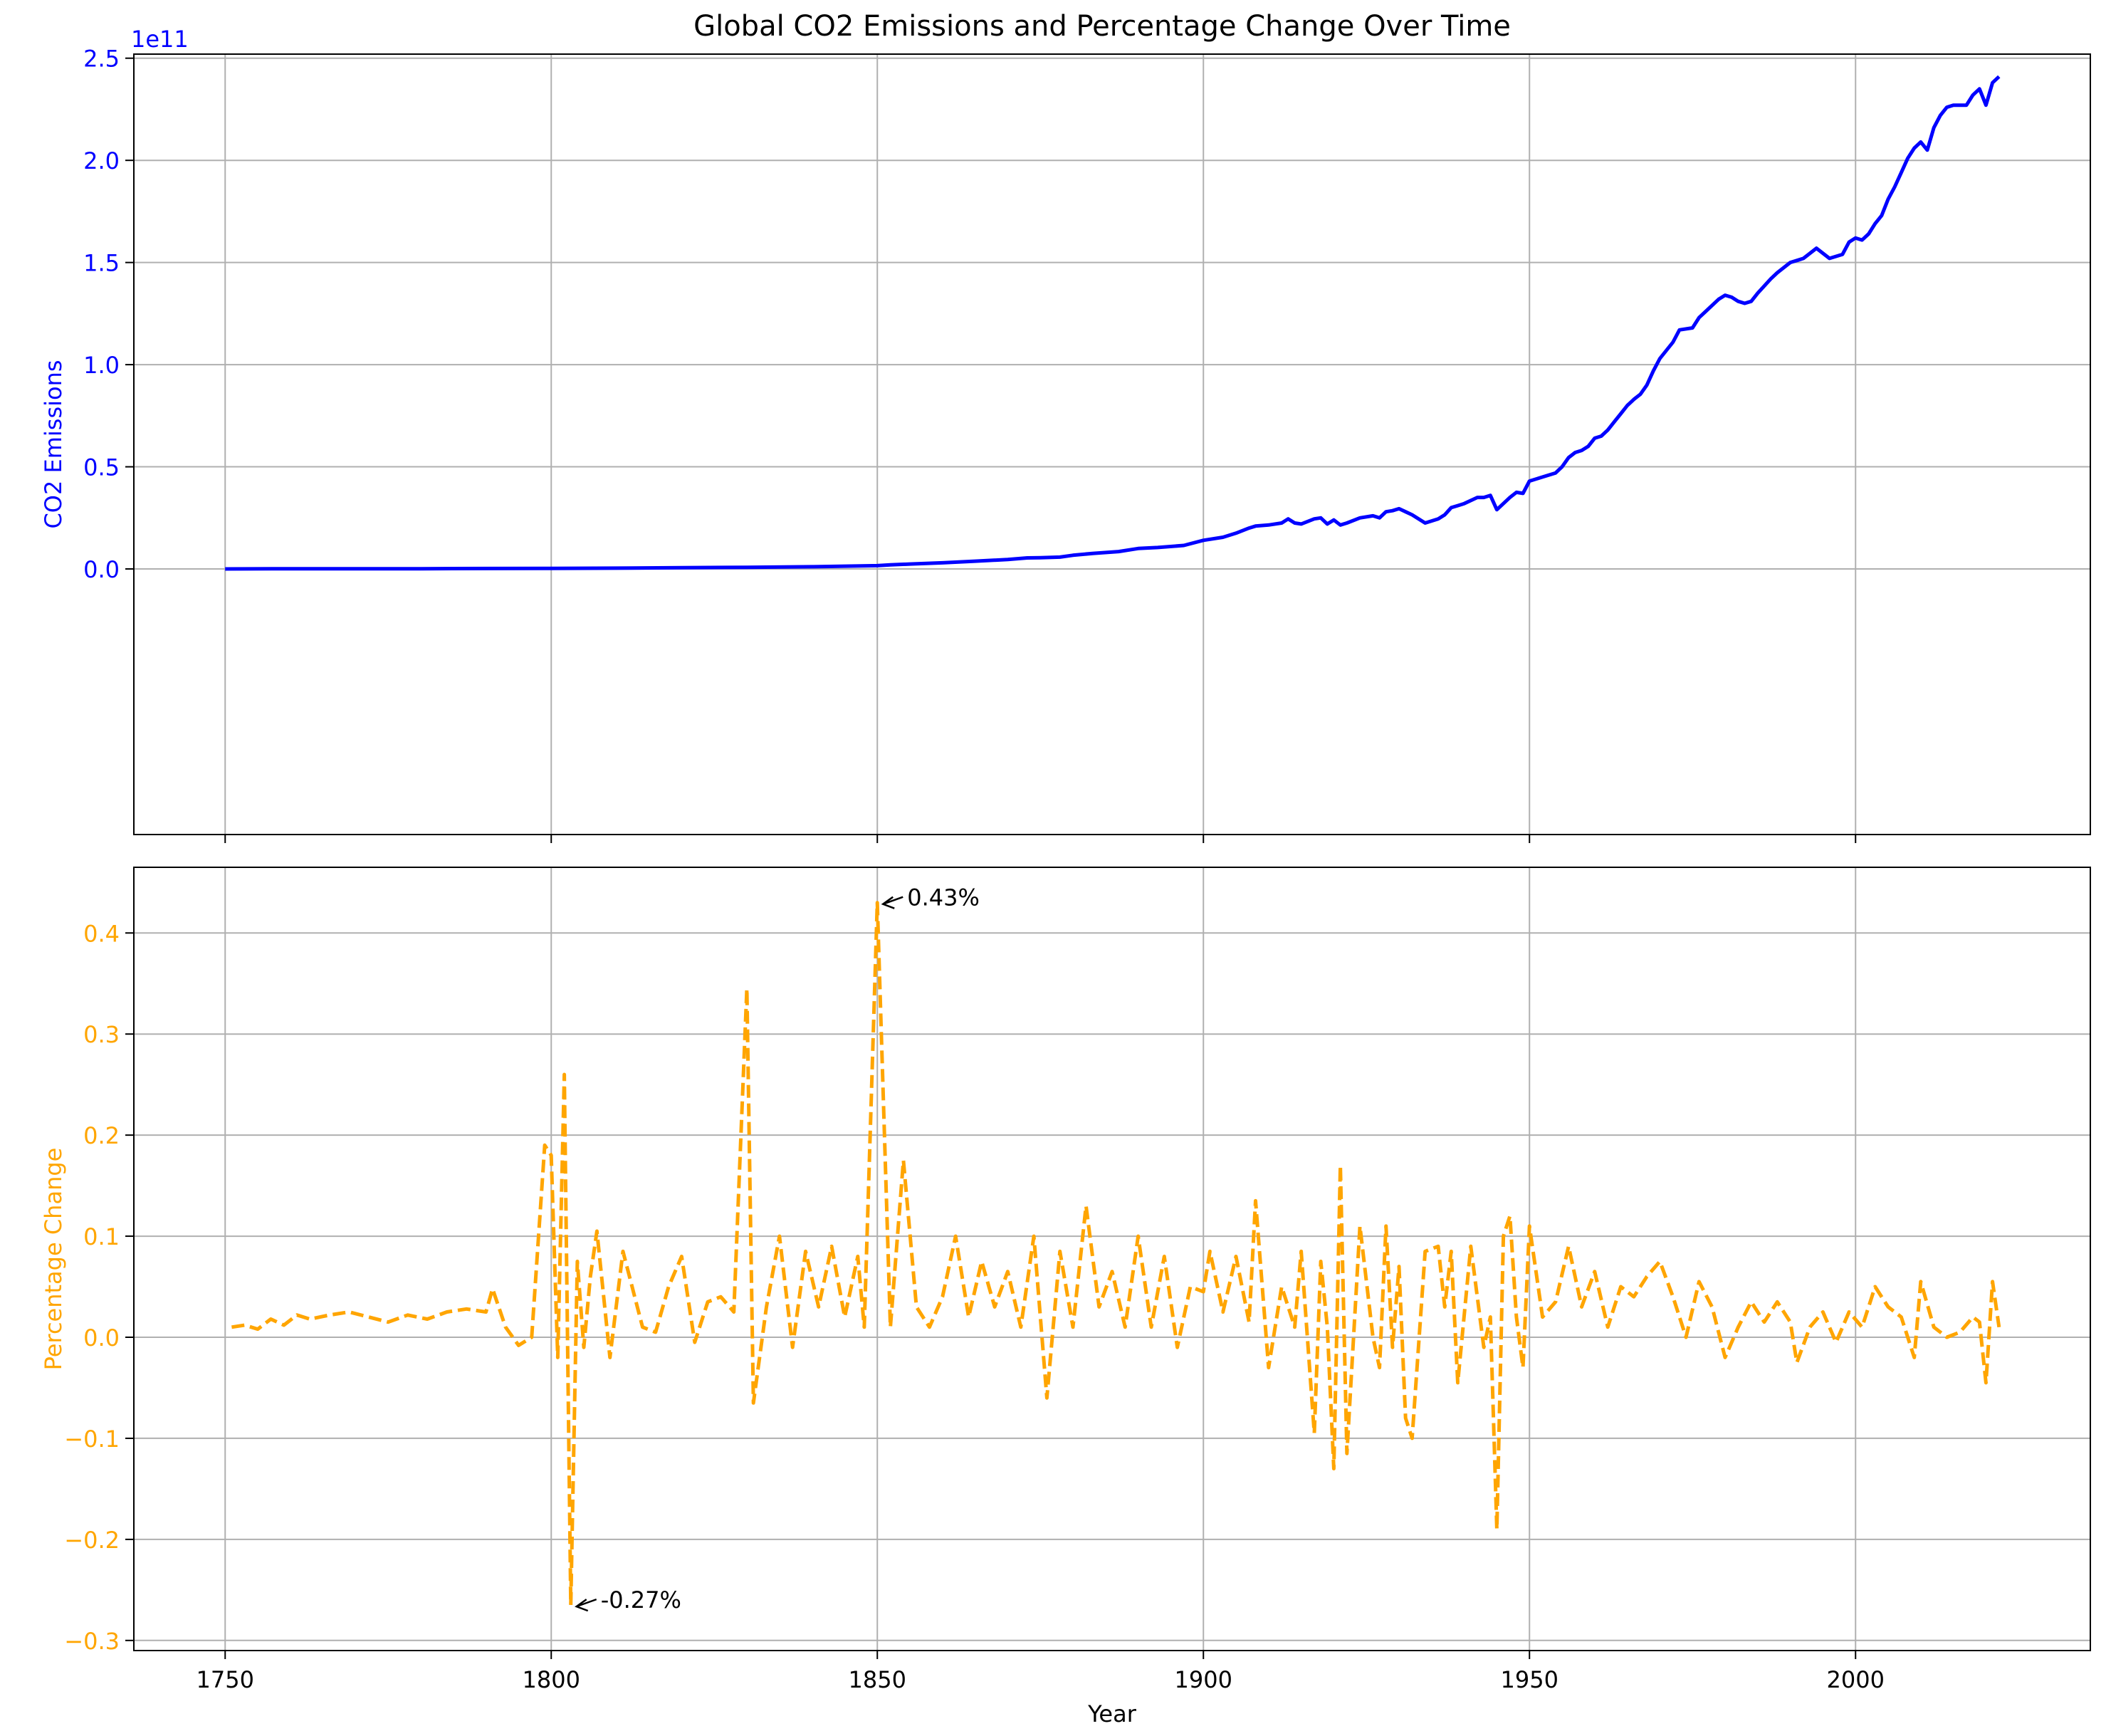 The height and width of the screenshot is (1736, 2106). I want to click on y-tick-label: 2.0, so click(101, 160).